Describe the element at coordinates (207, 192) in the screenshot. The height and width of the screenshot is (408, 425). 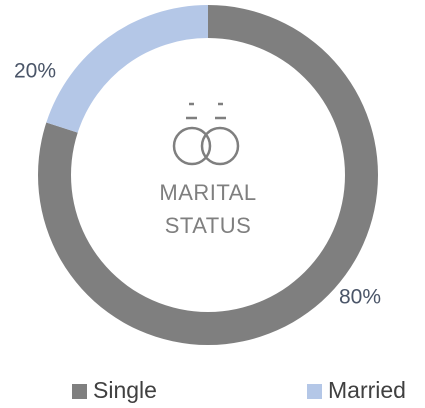
I see `center-label: MARITAL` at that location.